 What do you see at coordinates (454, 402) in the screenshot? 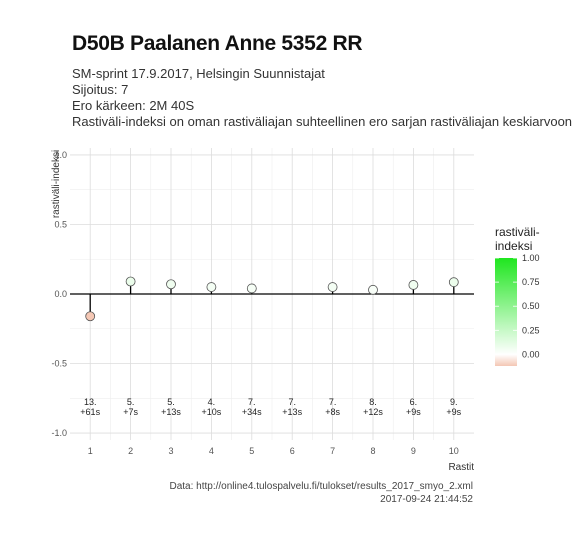
I see `annotation-rank: 9.` at bounding box center [454, 402].